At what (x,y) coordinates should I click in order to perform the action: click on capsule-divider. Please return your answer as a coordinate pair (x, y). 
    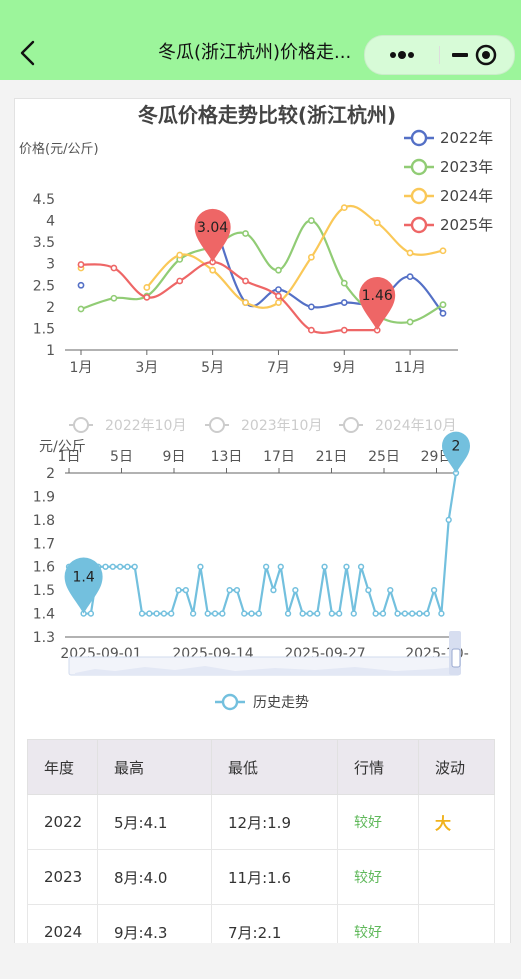
    Looking at the image, I should click on (439, 55).